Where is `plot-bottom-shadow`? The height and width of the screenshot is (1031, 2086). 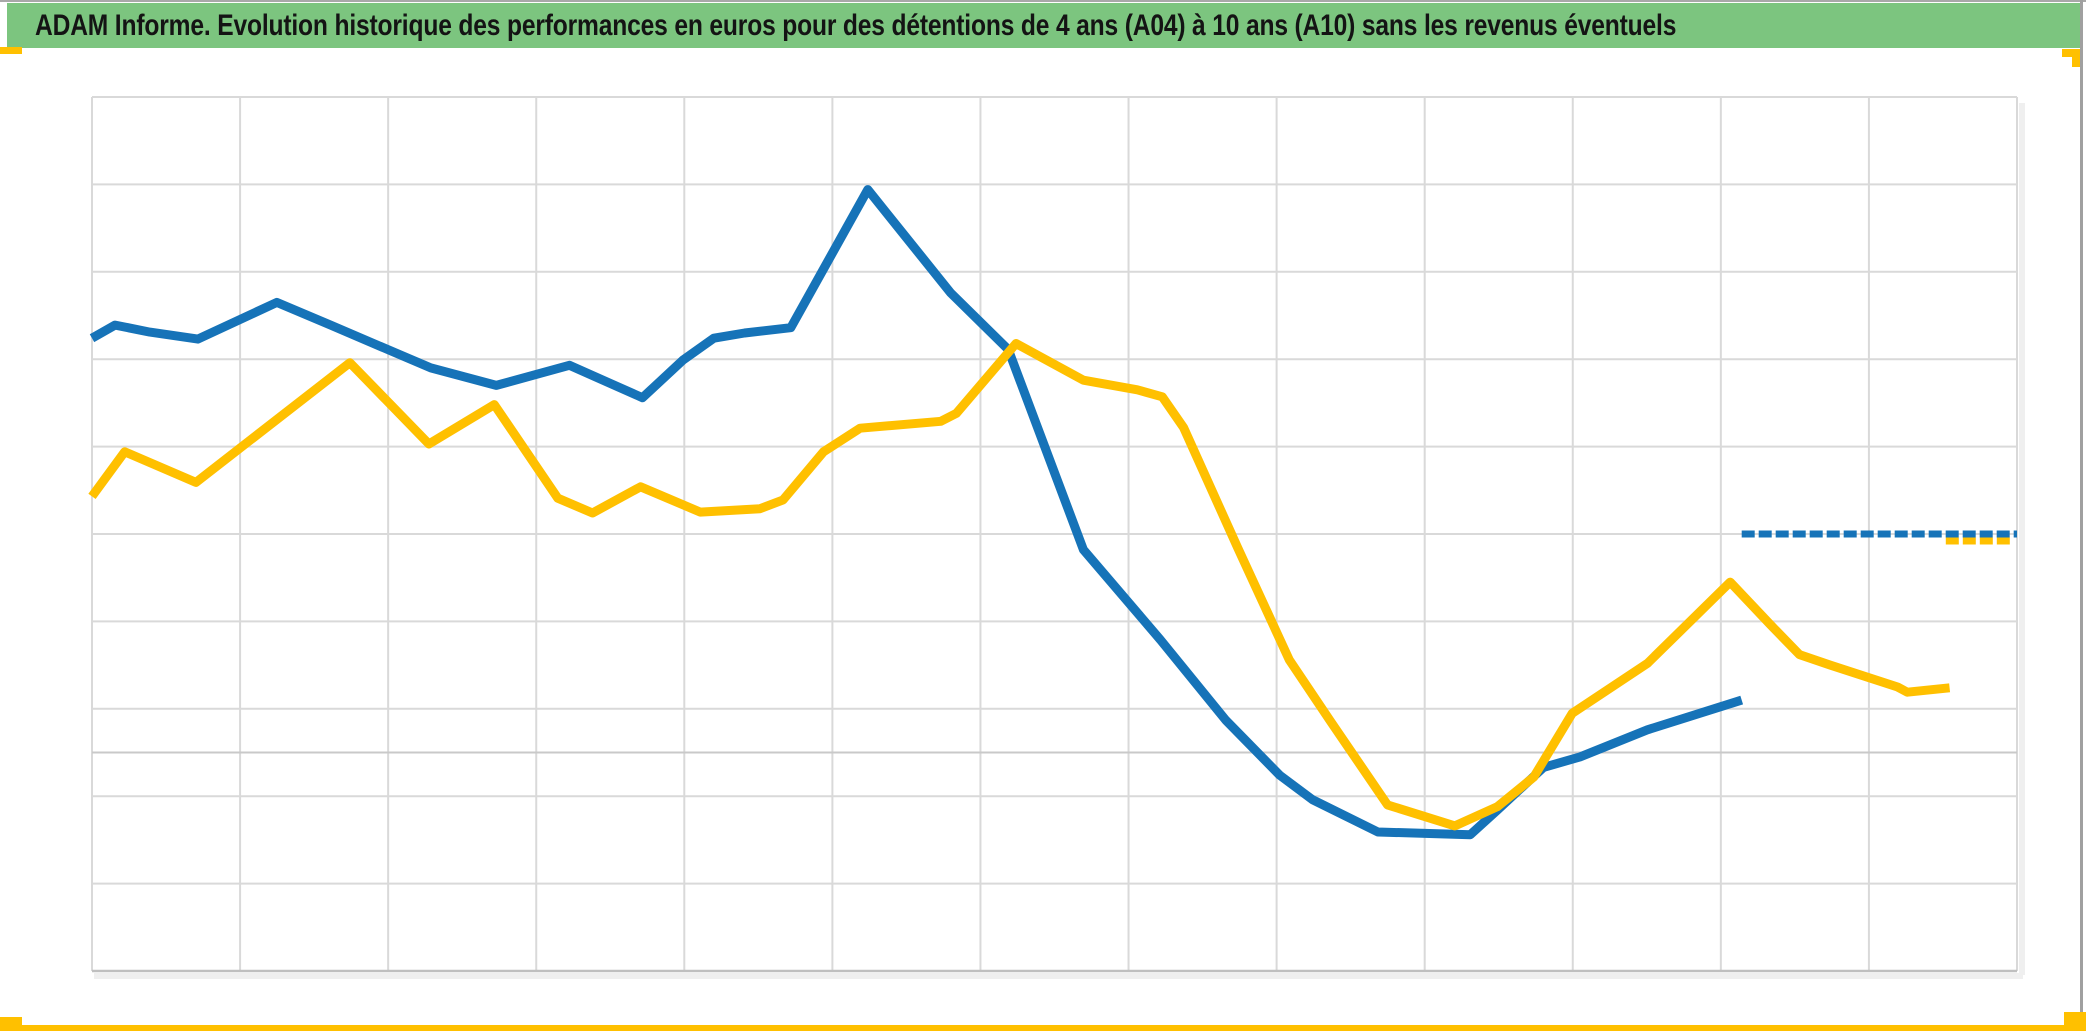 plot-bottom-shadow is located at coordinates (1058, 976).